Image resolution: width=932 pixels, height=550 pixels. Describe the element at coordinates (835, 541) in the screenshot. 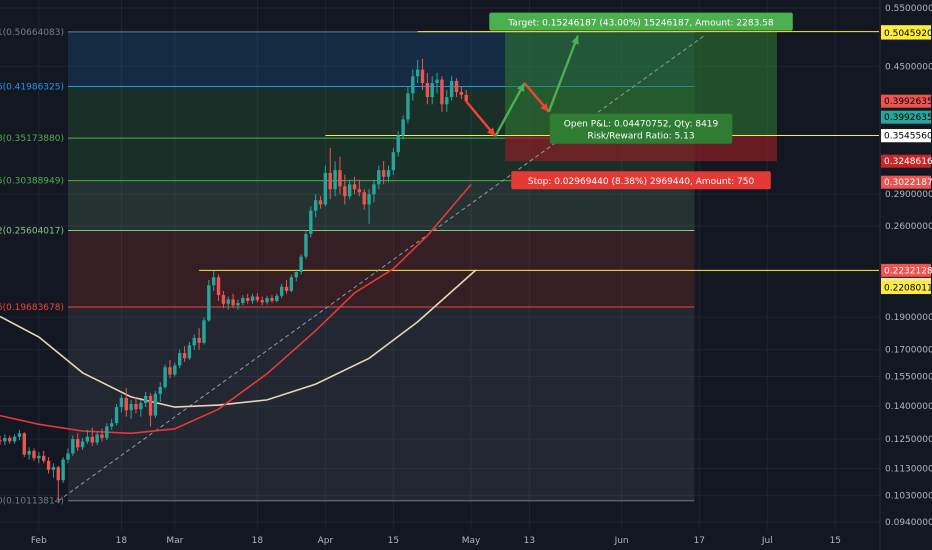

I see `x-axis-tick-label: 15` at that location.